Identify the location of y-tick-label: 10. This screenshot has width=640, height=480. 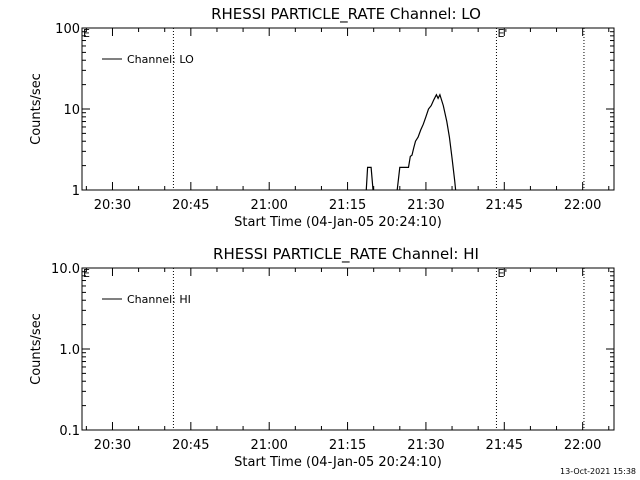
(71, 110).